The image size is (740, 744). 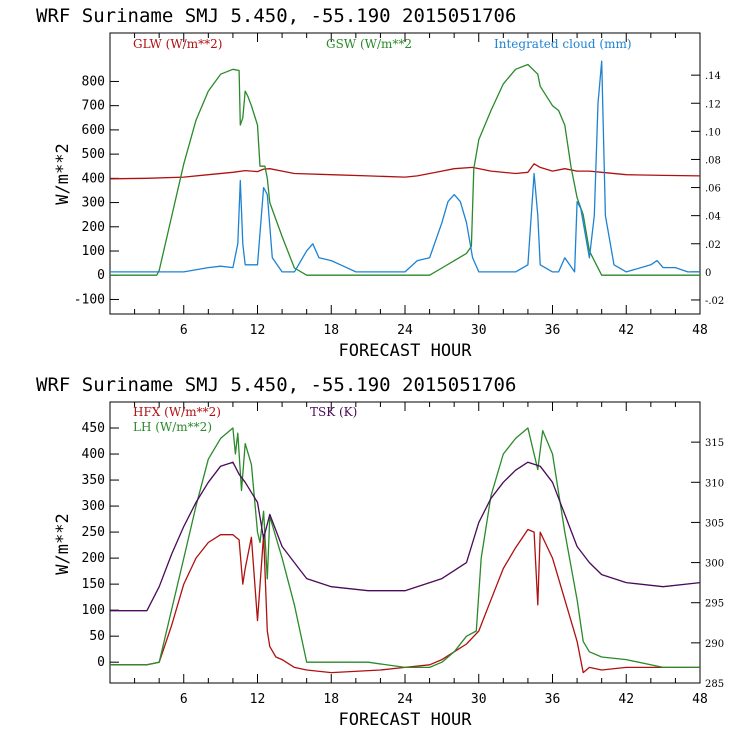 I want to click on y2-tick-label: 285, so click(x=714, y=684).